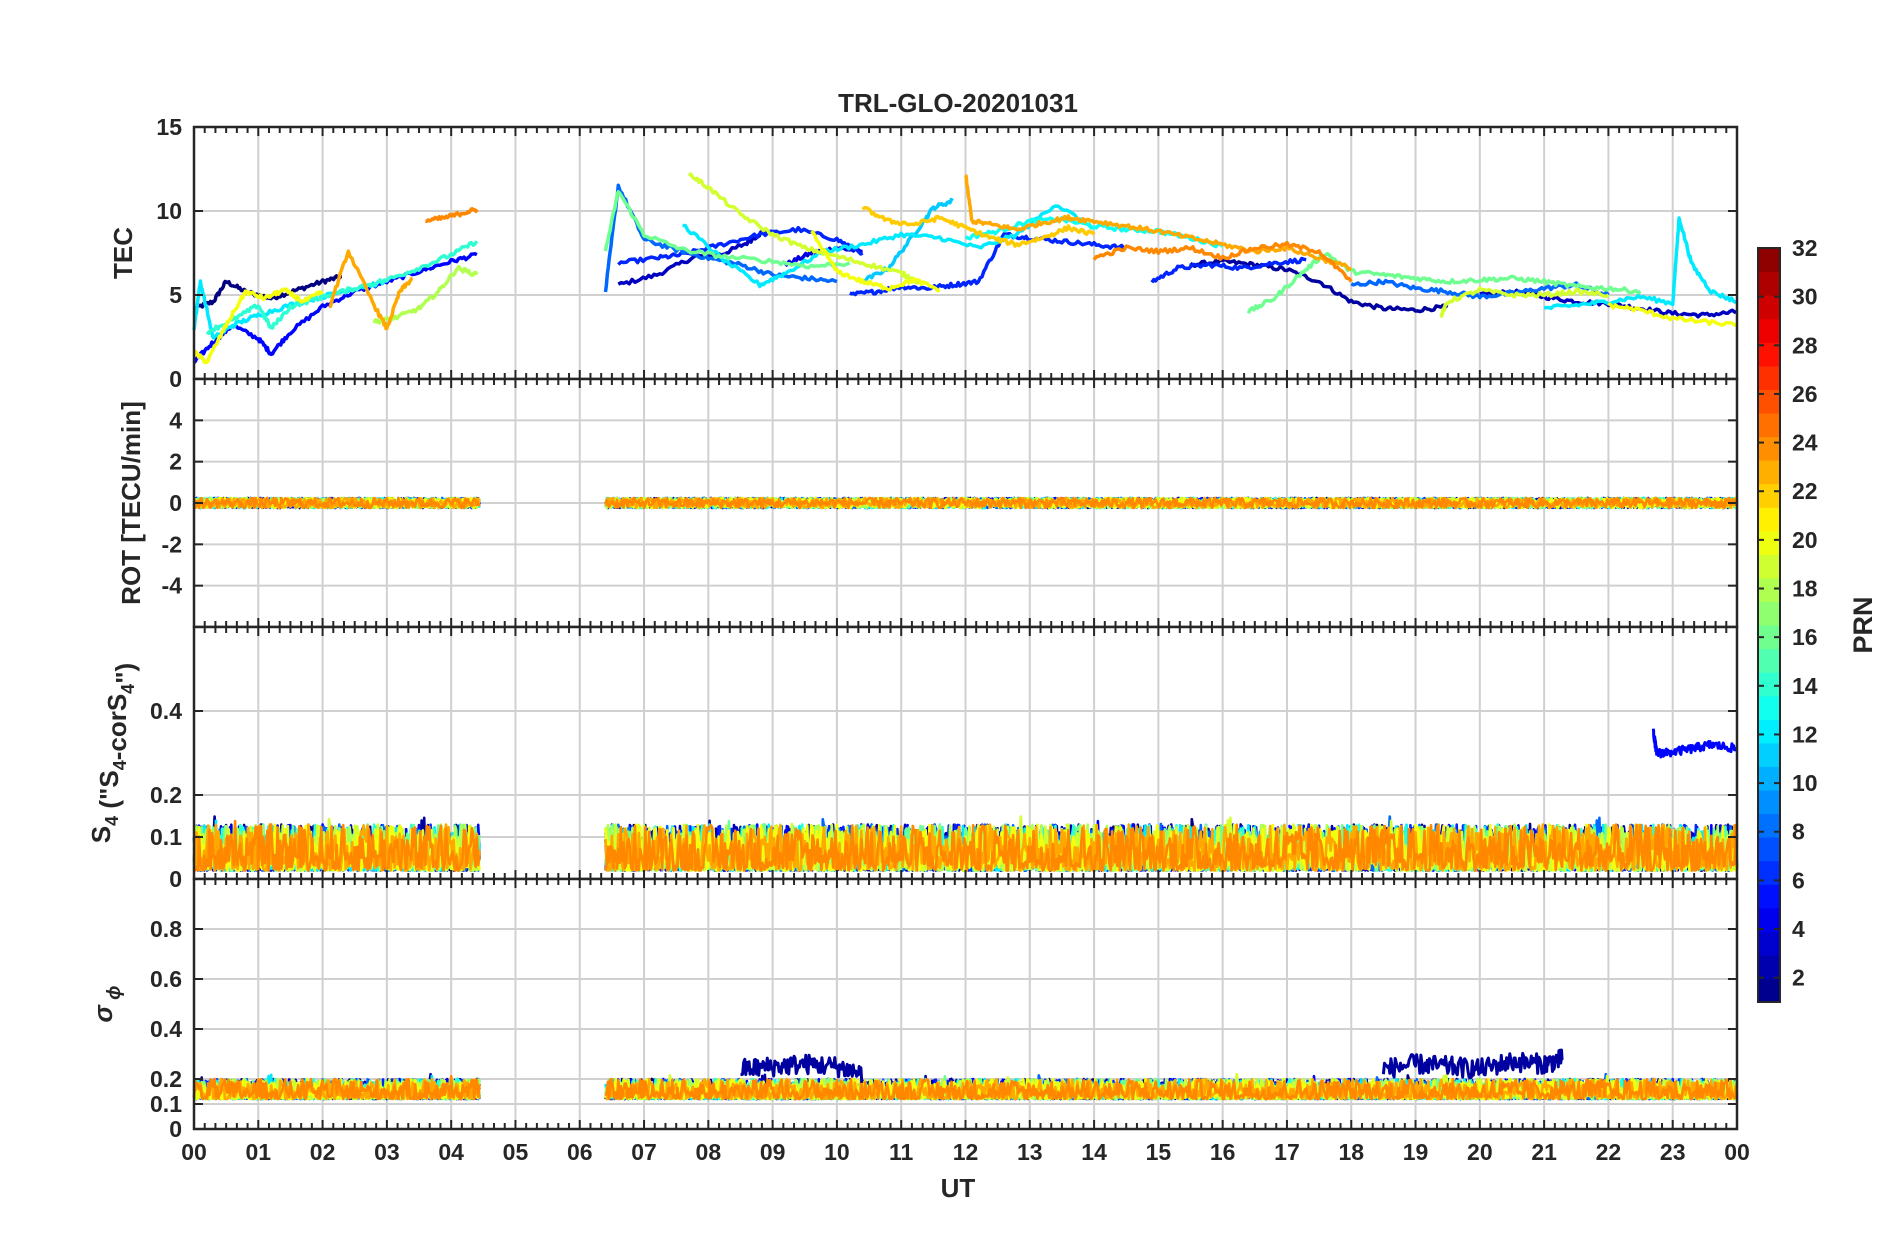 The height and width of the screenshot is (1236, 1902). I want to click on x-tick-label: 12, so click(966, 1152).